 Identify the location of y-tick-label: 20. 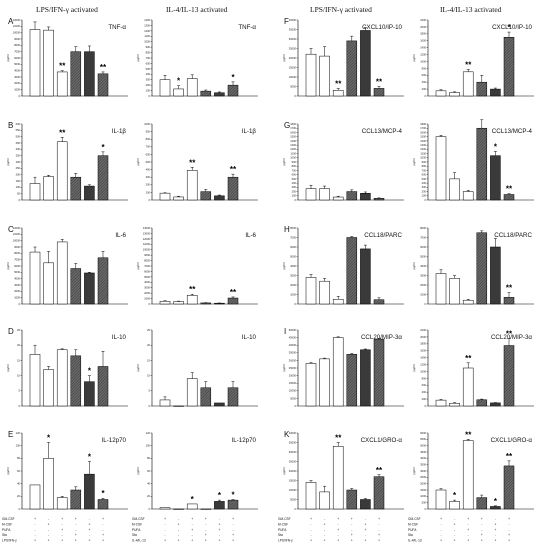
(18, 496).